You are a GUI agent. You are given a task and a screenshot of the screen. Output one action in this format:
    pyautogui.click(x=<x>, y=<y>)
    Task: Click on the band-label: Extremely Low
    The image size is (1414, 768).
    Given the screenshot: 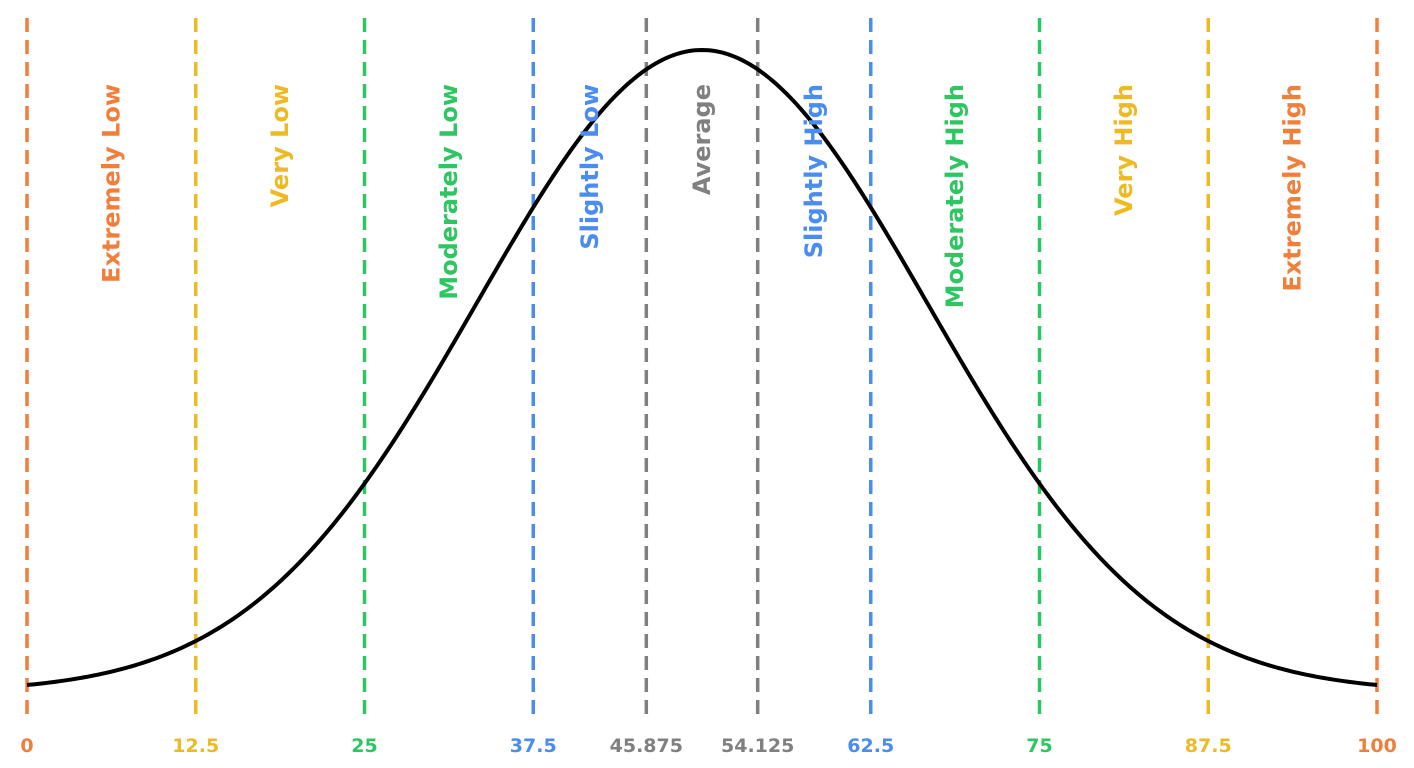 What is the action you would take?
    pyautogui.click(x=111, y=183)
    